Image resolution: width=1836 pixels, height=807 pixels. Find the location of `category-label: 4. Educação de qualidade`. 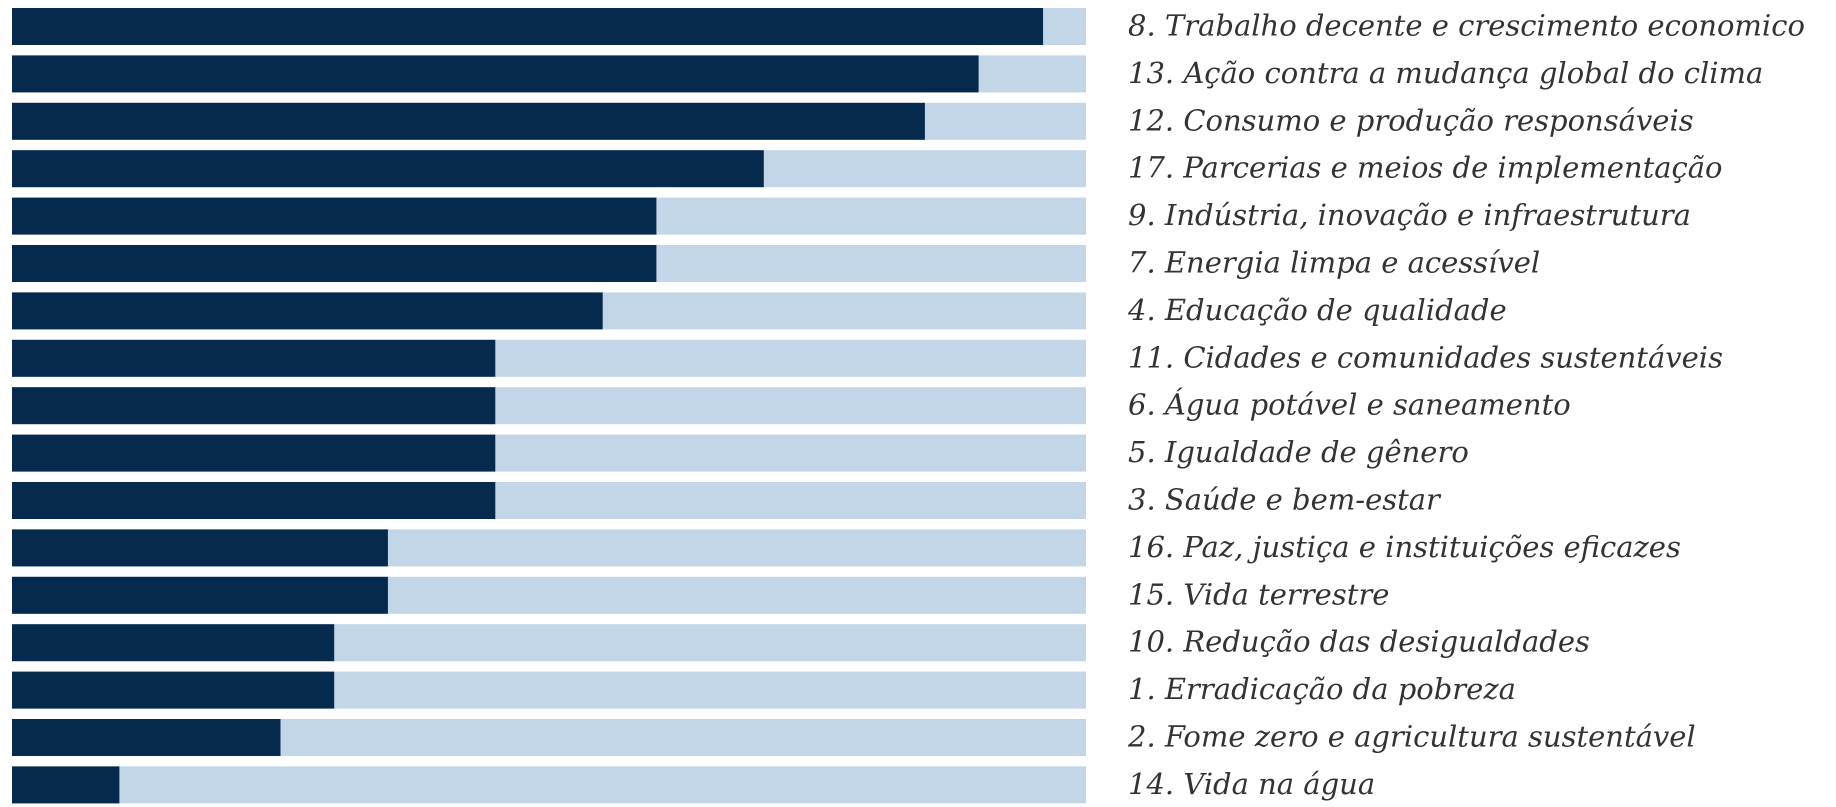

category-label: 4. Educação de qualidade is located at coordinates (1317, 310).